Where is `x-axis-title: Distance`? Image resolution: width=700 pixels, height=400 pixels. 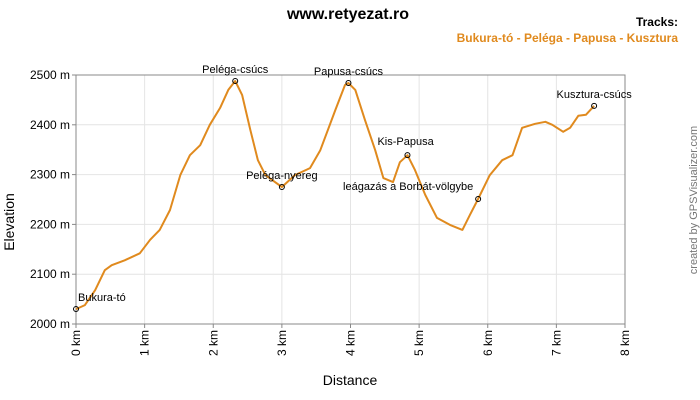 x-axis-title: Distance is located at coordinates (350, 380).